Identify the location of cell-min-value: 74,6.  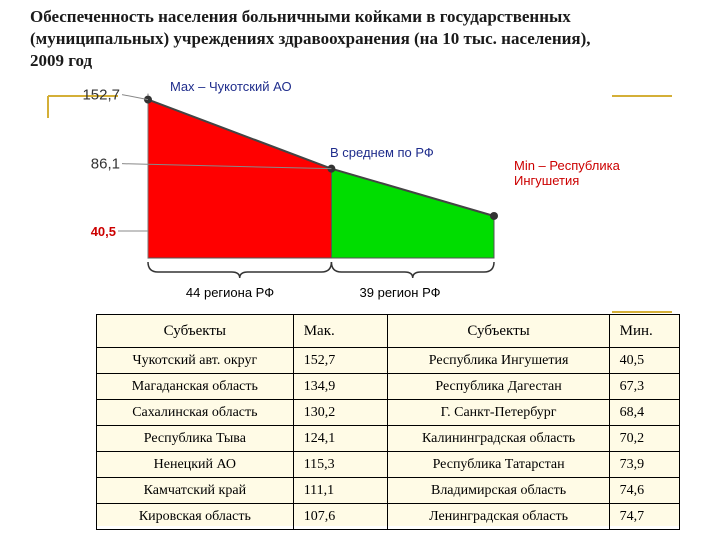
(644, 490).